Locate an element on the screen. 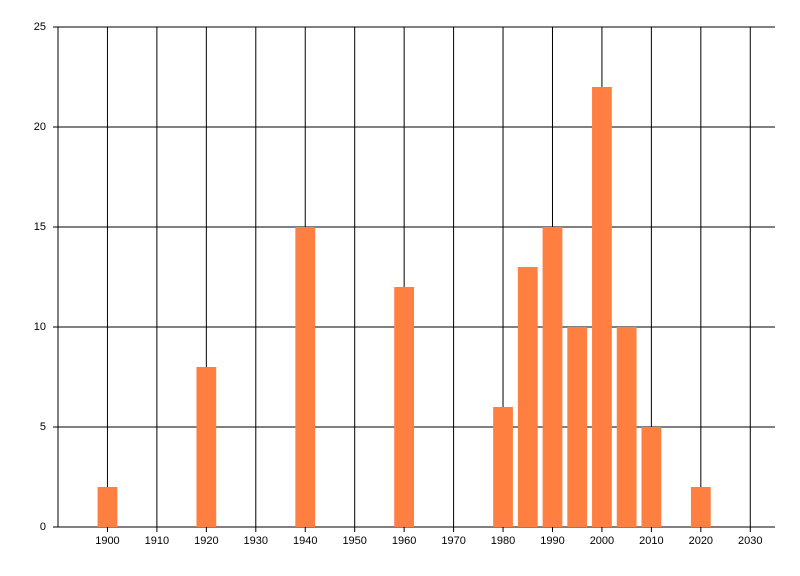 Image resolution: width=800 pixels, height=576 pixels. x-tick-label: 1950 is located at coordinates (354, 541).